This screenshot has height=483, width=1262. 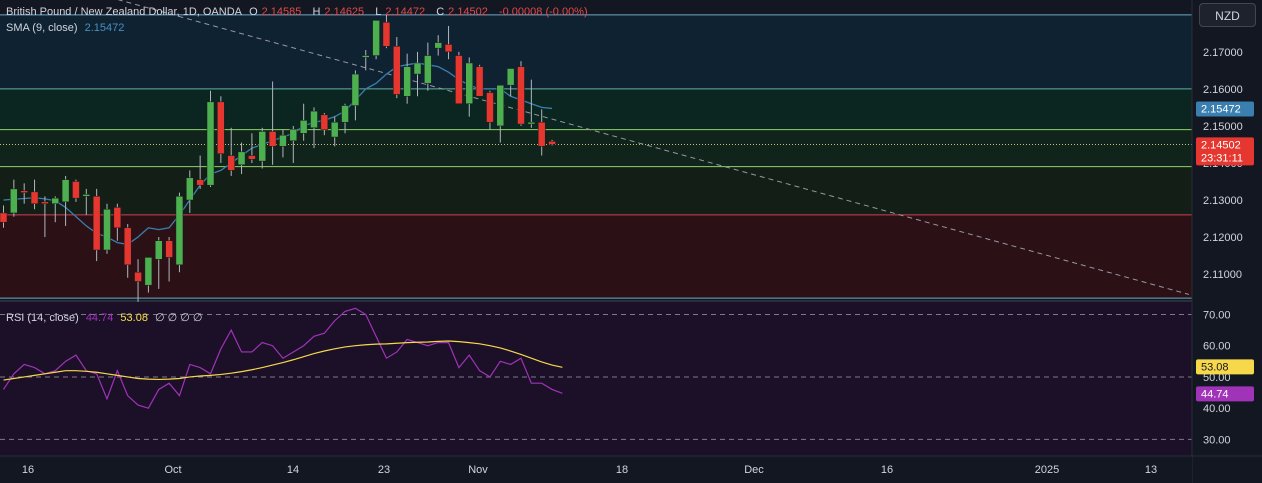 I want to click on rsi-ma-tag-text: 53.08, so click(x=1215, y=367).